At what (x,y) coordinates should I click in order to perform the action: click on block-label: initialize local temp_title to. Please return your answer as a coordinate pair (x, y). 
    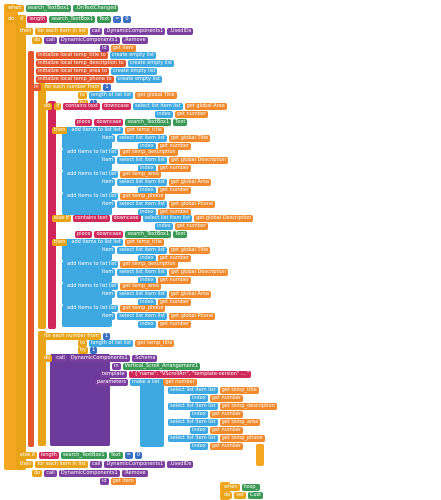
    Looking at the image, I should click on (72, 55).